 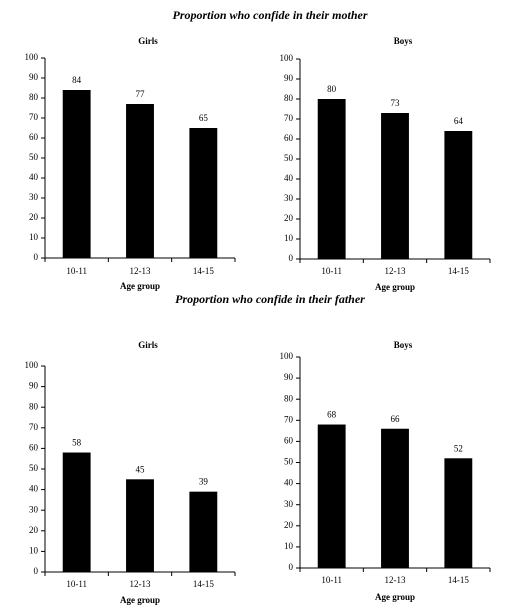 I want to click on data-label: 58, so click(x=77, y=443).